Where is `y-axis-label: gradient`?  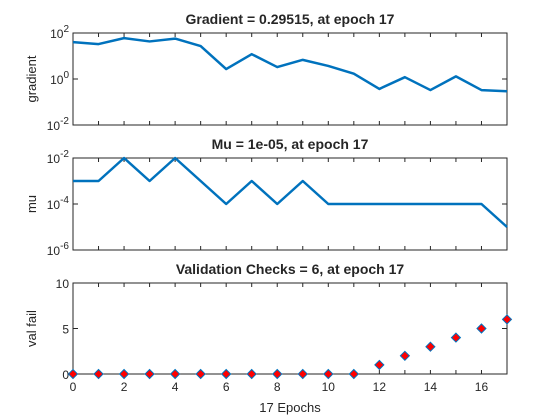 y-axis-label: gradient is located at coordinates (31, 78).